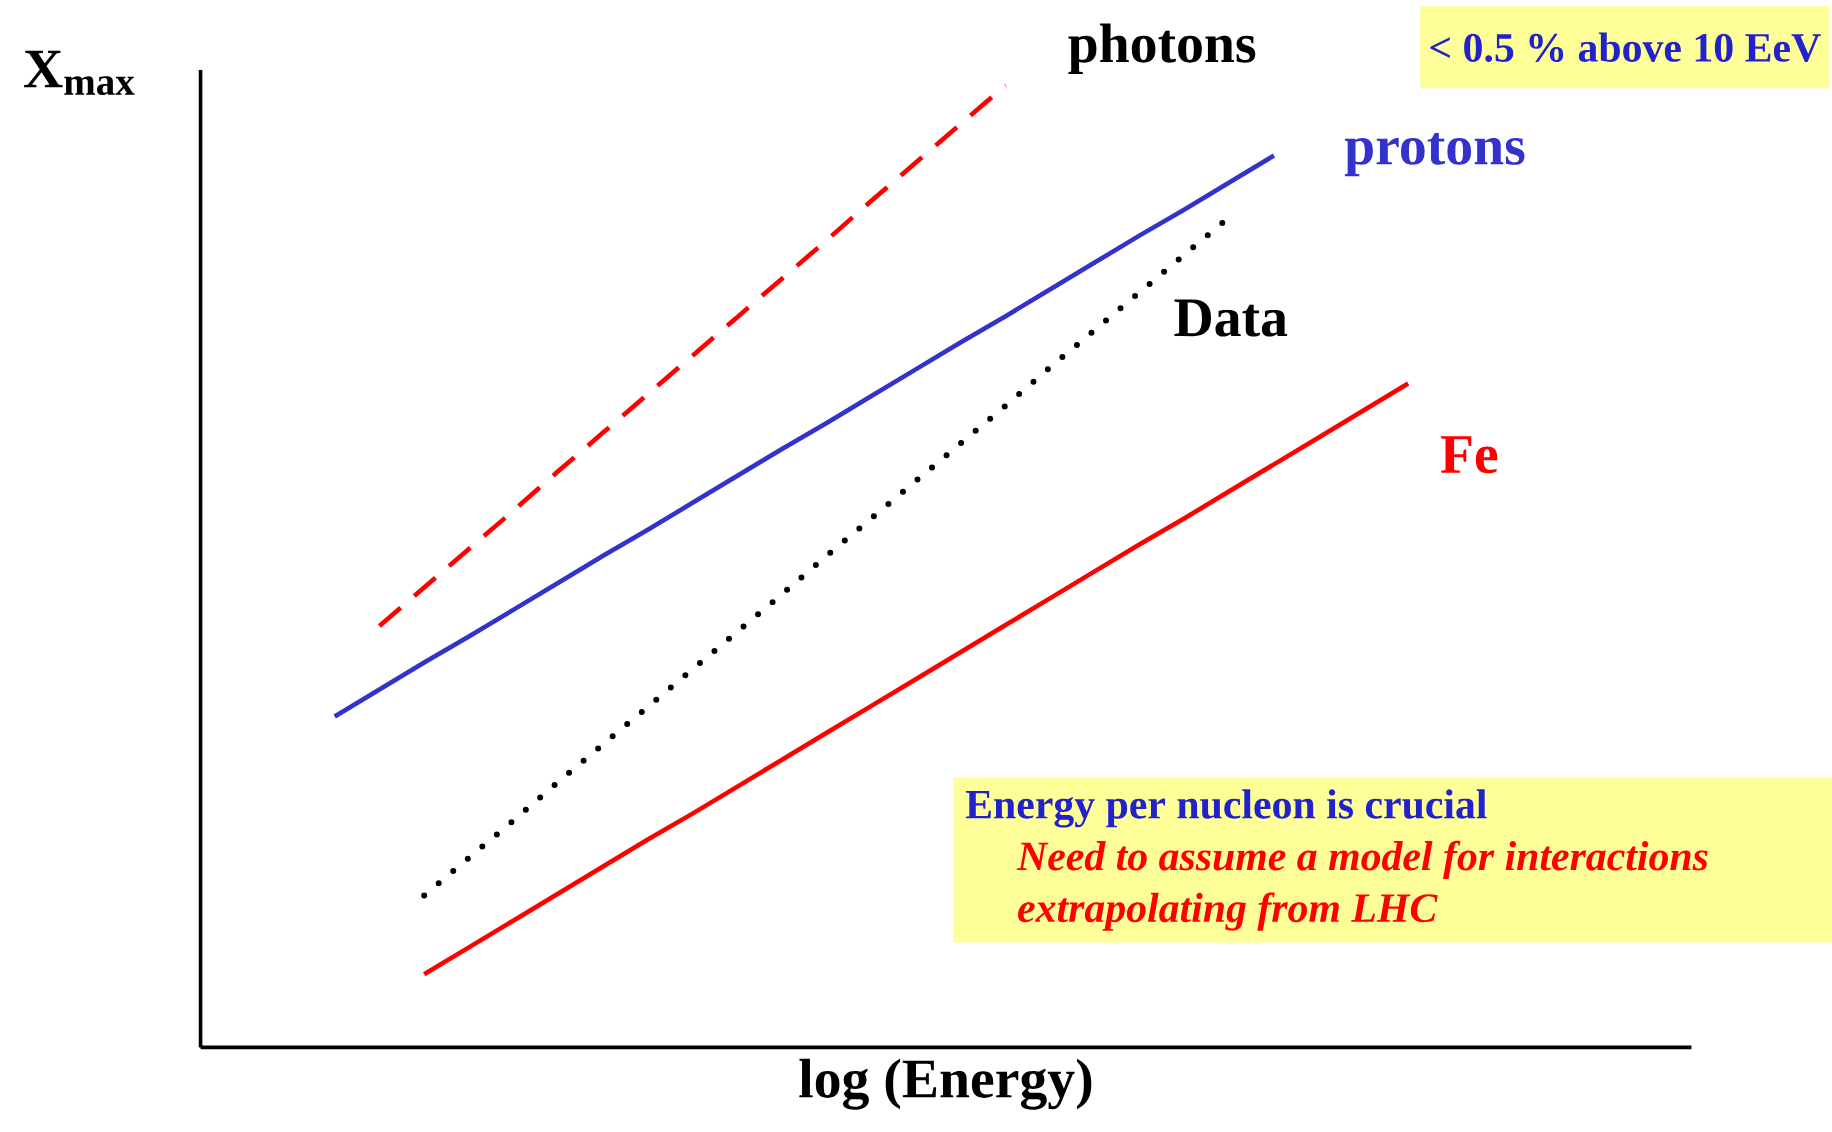 The height and width of the screenshot is (1132, 1832). Describe the element at coordinates (1434, 155) in the screenshot. I see `series-label: protons` at that location.